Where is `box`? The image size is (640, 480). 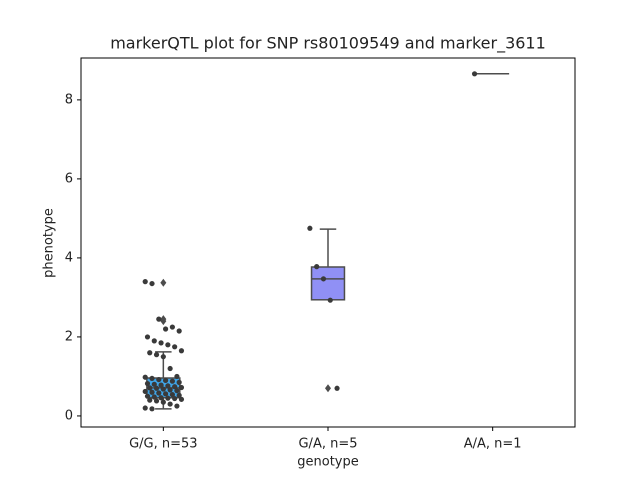
box is located at coordinates (328, 283).